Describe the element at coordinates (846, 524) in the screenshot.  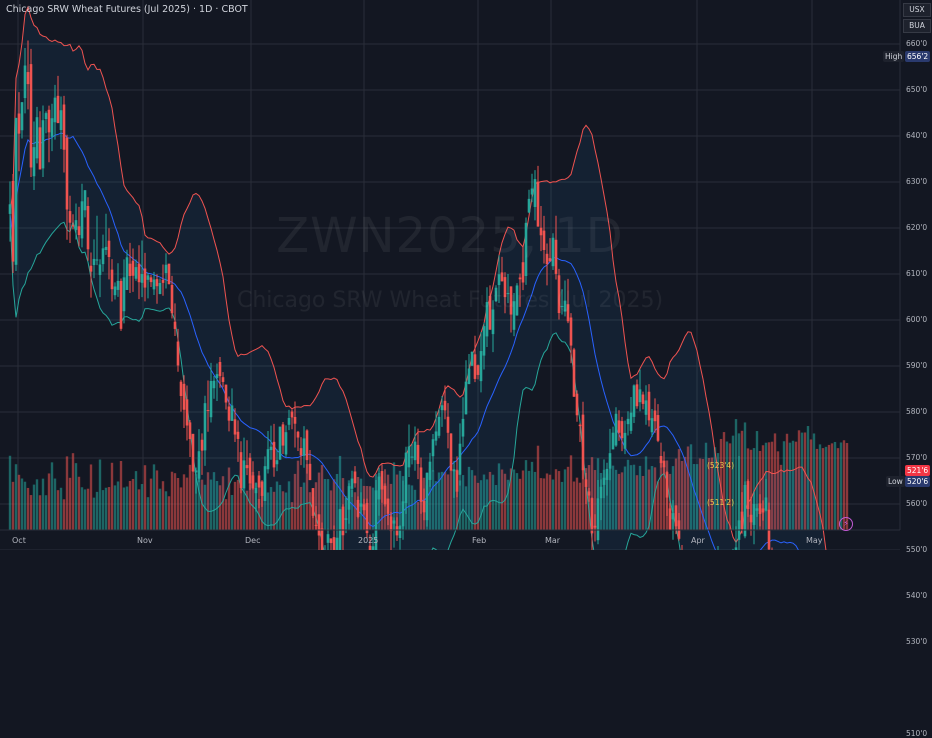
I see `lightning-icon: ⚡` at that location.